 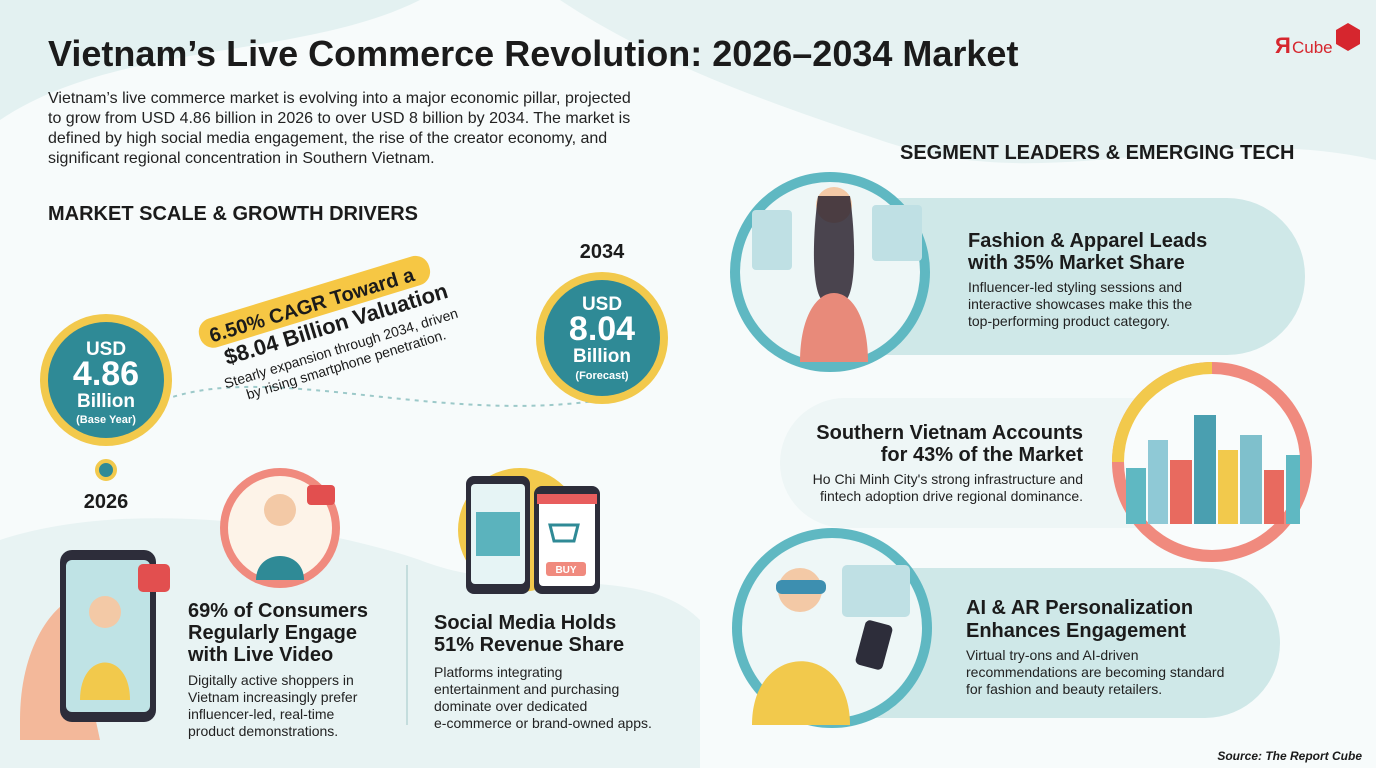 I want to click on year: 2026, so click(x=106, y=502).